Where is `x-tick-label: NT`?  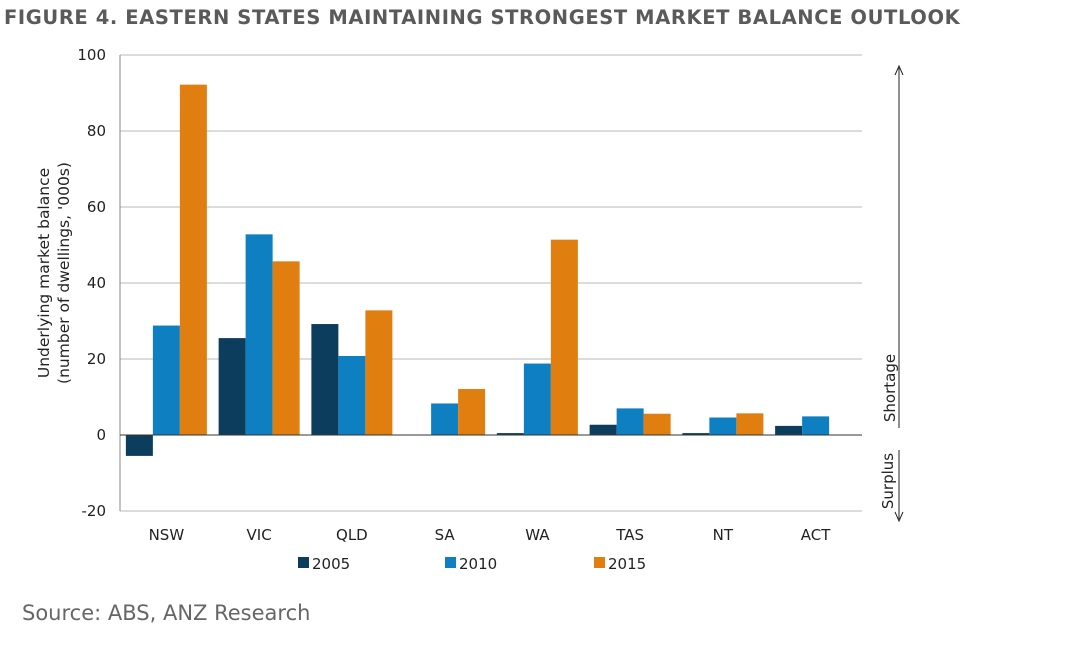 x-tick-label: NT is located at coordinates (723, 535).